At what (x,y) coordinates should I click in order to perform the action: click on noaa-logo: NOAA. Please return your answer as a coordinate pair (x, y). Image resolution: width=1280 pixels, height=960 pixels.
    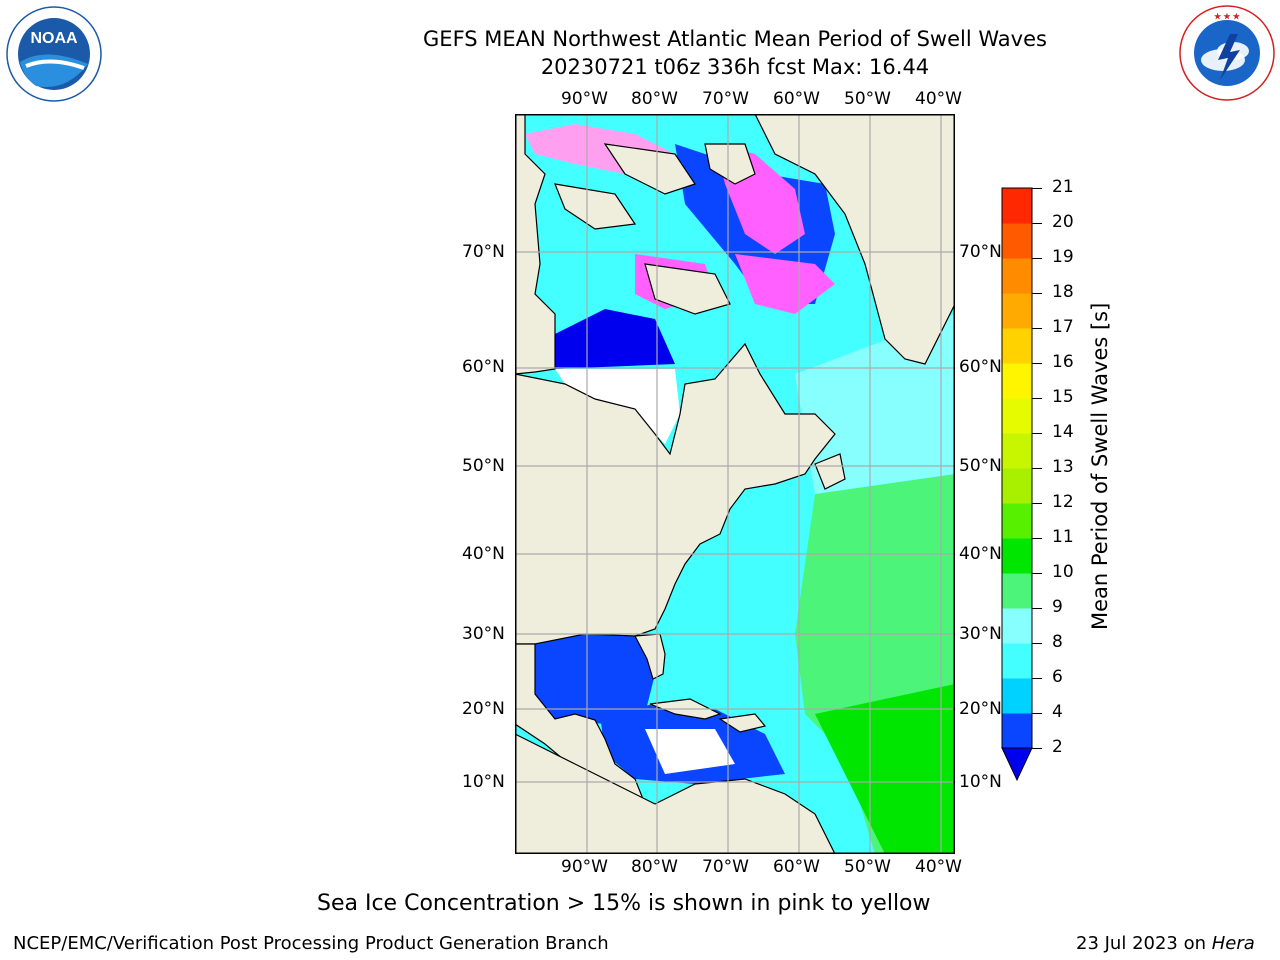
    Looking at the image, I should click on (54, 54).